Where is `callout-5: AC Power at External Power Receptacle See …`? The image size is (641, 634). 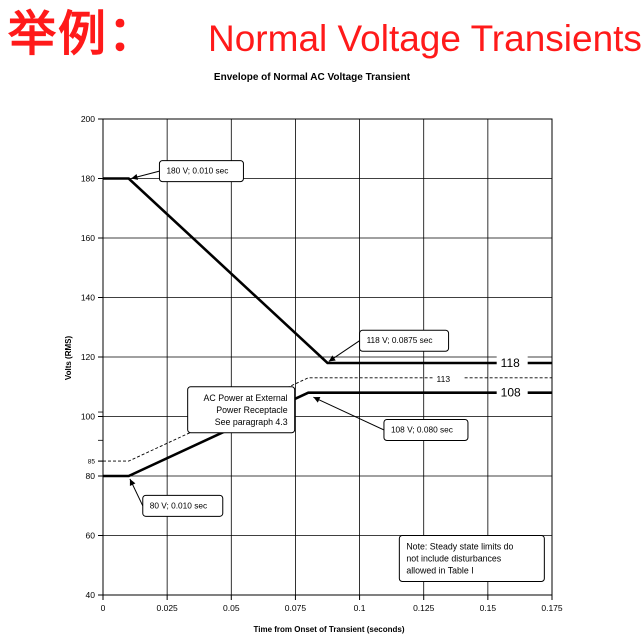 callout-5: AC Power at External Power Receptacle See … is located at coordinates (241, 410).